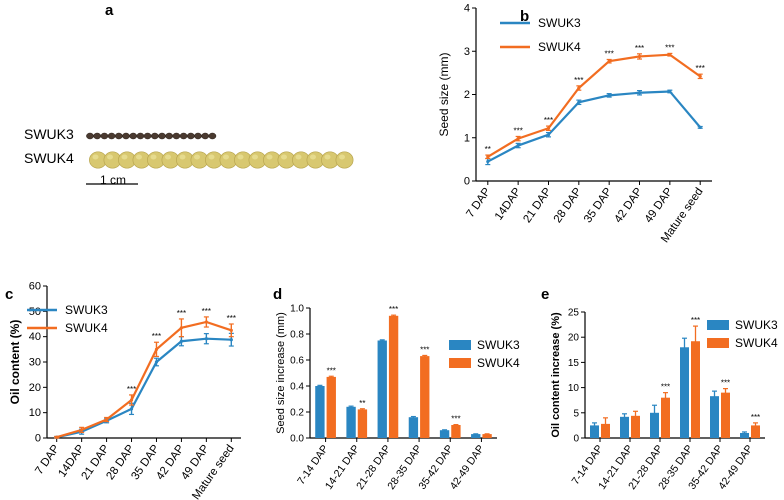 The height and width of the screenshot is (500, 784). What do you see at coordinates (297, 309) in the screenshot?
I see `y-tick-label: 1.0` at bounding box center [297, 309].